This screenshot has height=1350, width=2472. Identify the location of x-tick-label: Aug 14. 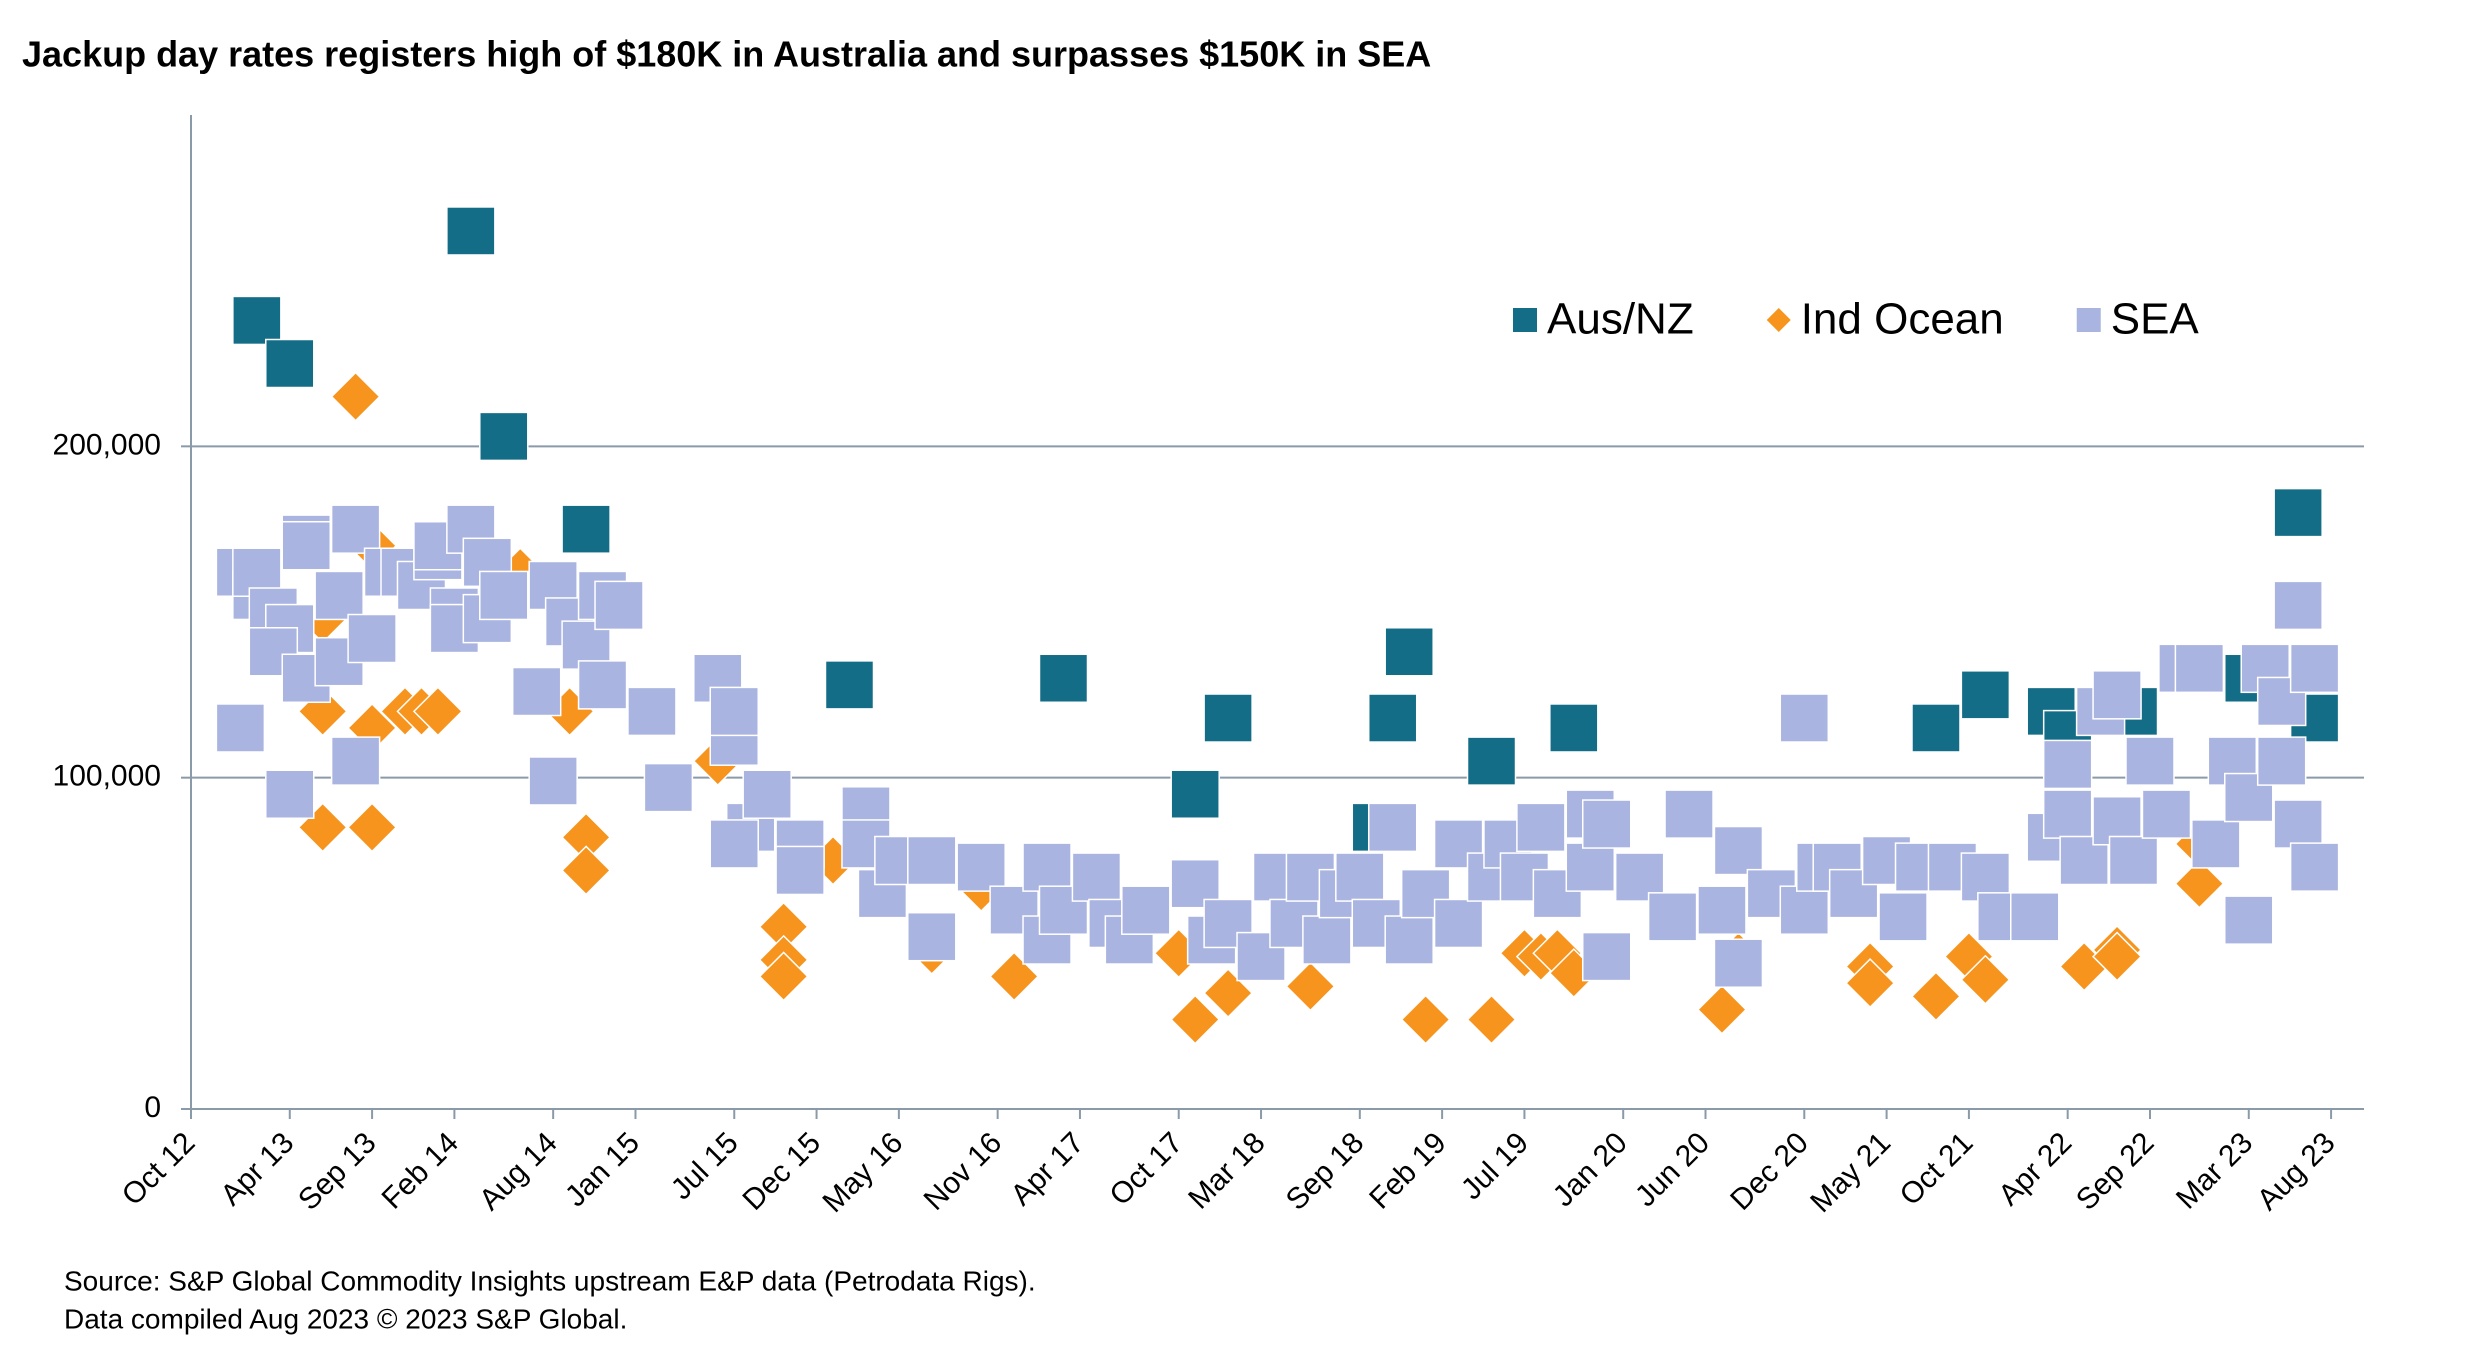
(518, 1171).